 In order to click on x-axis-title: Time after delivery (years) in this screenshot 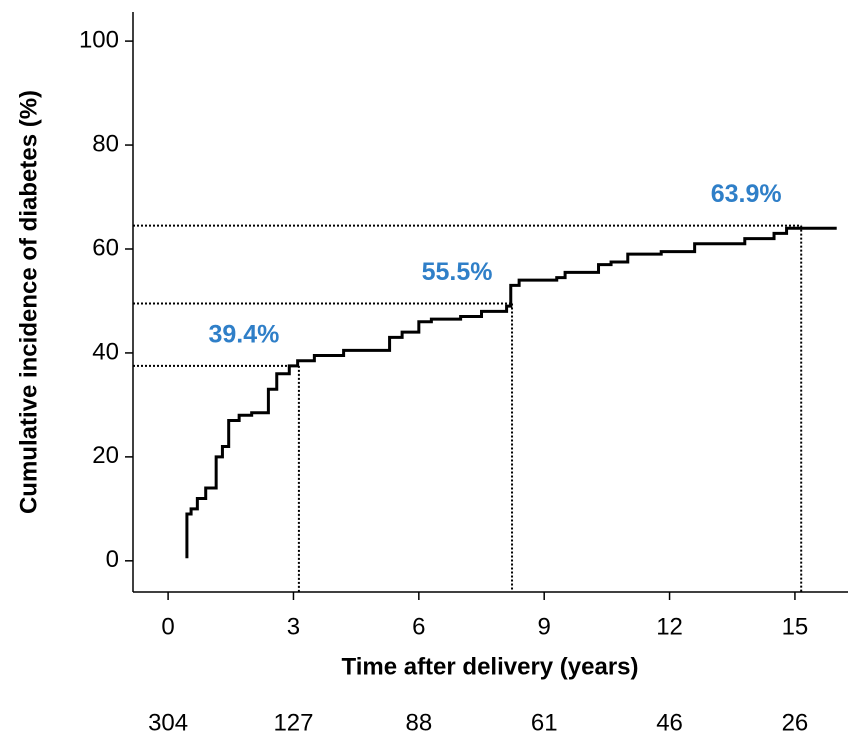, I will do `click(489, 666)`.